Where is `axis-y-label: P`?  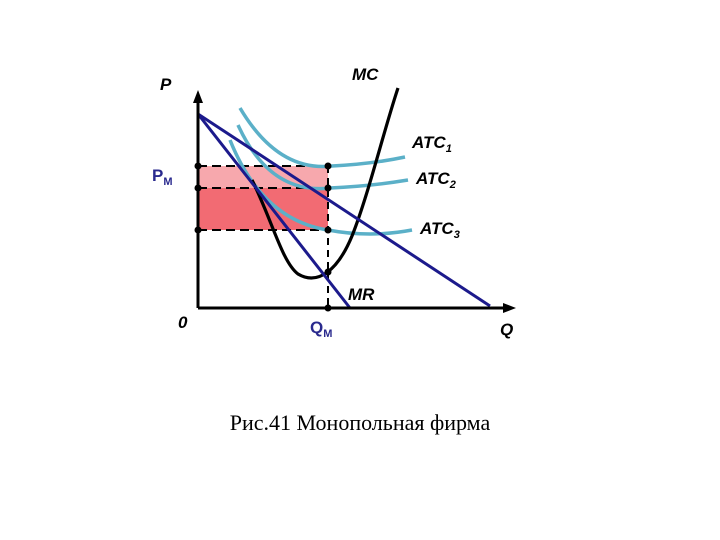
axis-y-label: P is located at coordinates (166, 84).